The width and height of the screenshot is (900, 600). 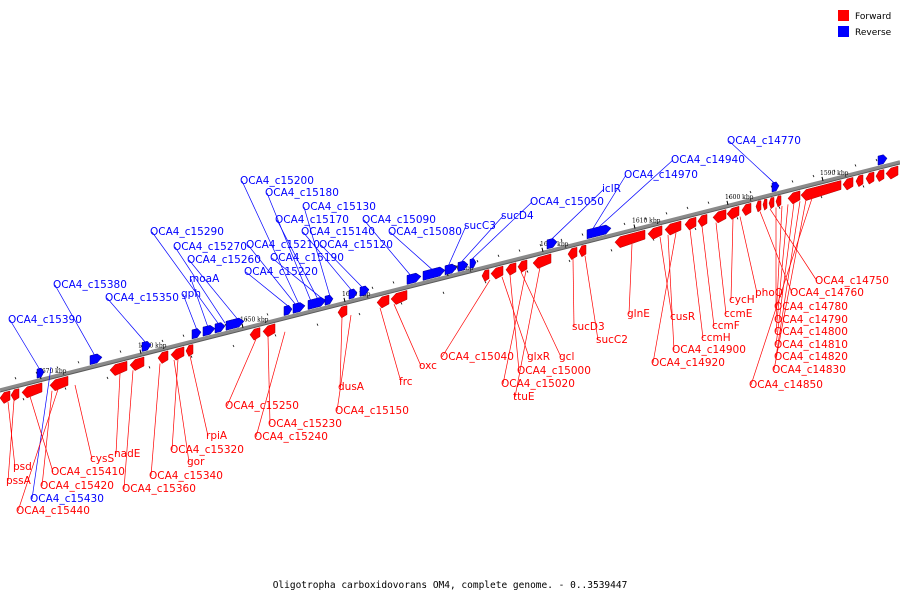 I want to click on gene-label: OCA4_c14790, so click(x=811, y=320).